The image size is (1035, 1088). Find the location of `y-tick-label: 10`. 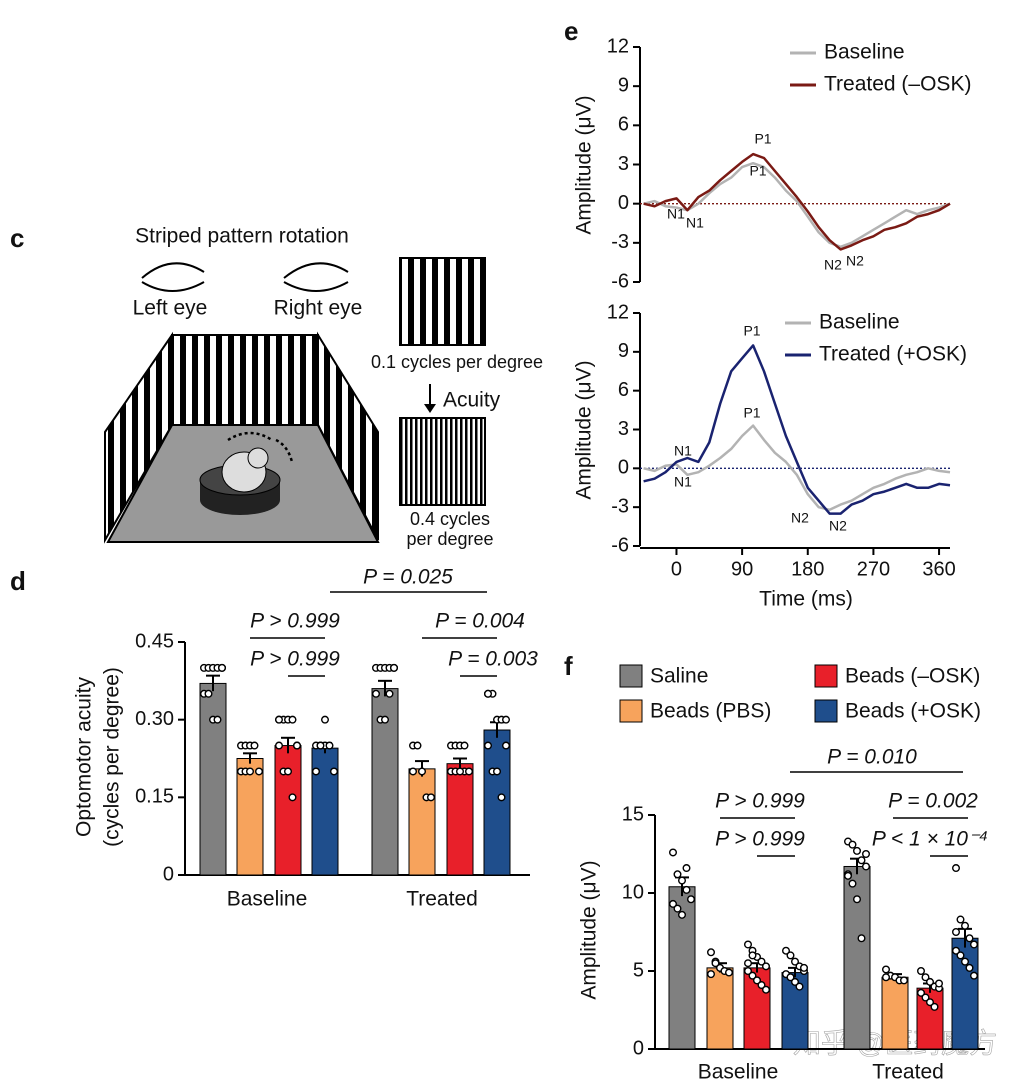

y-tick-label: 10 is located at coordinates (633, 892).